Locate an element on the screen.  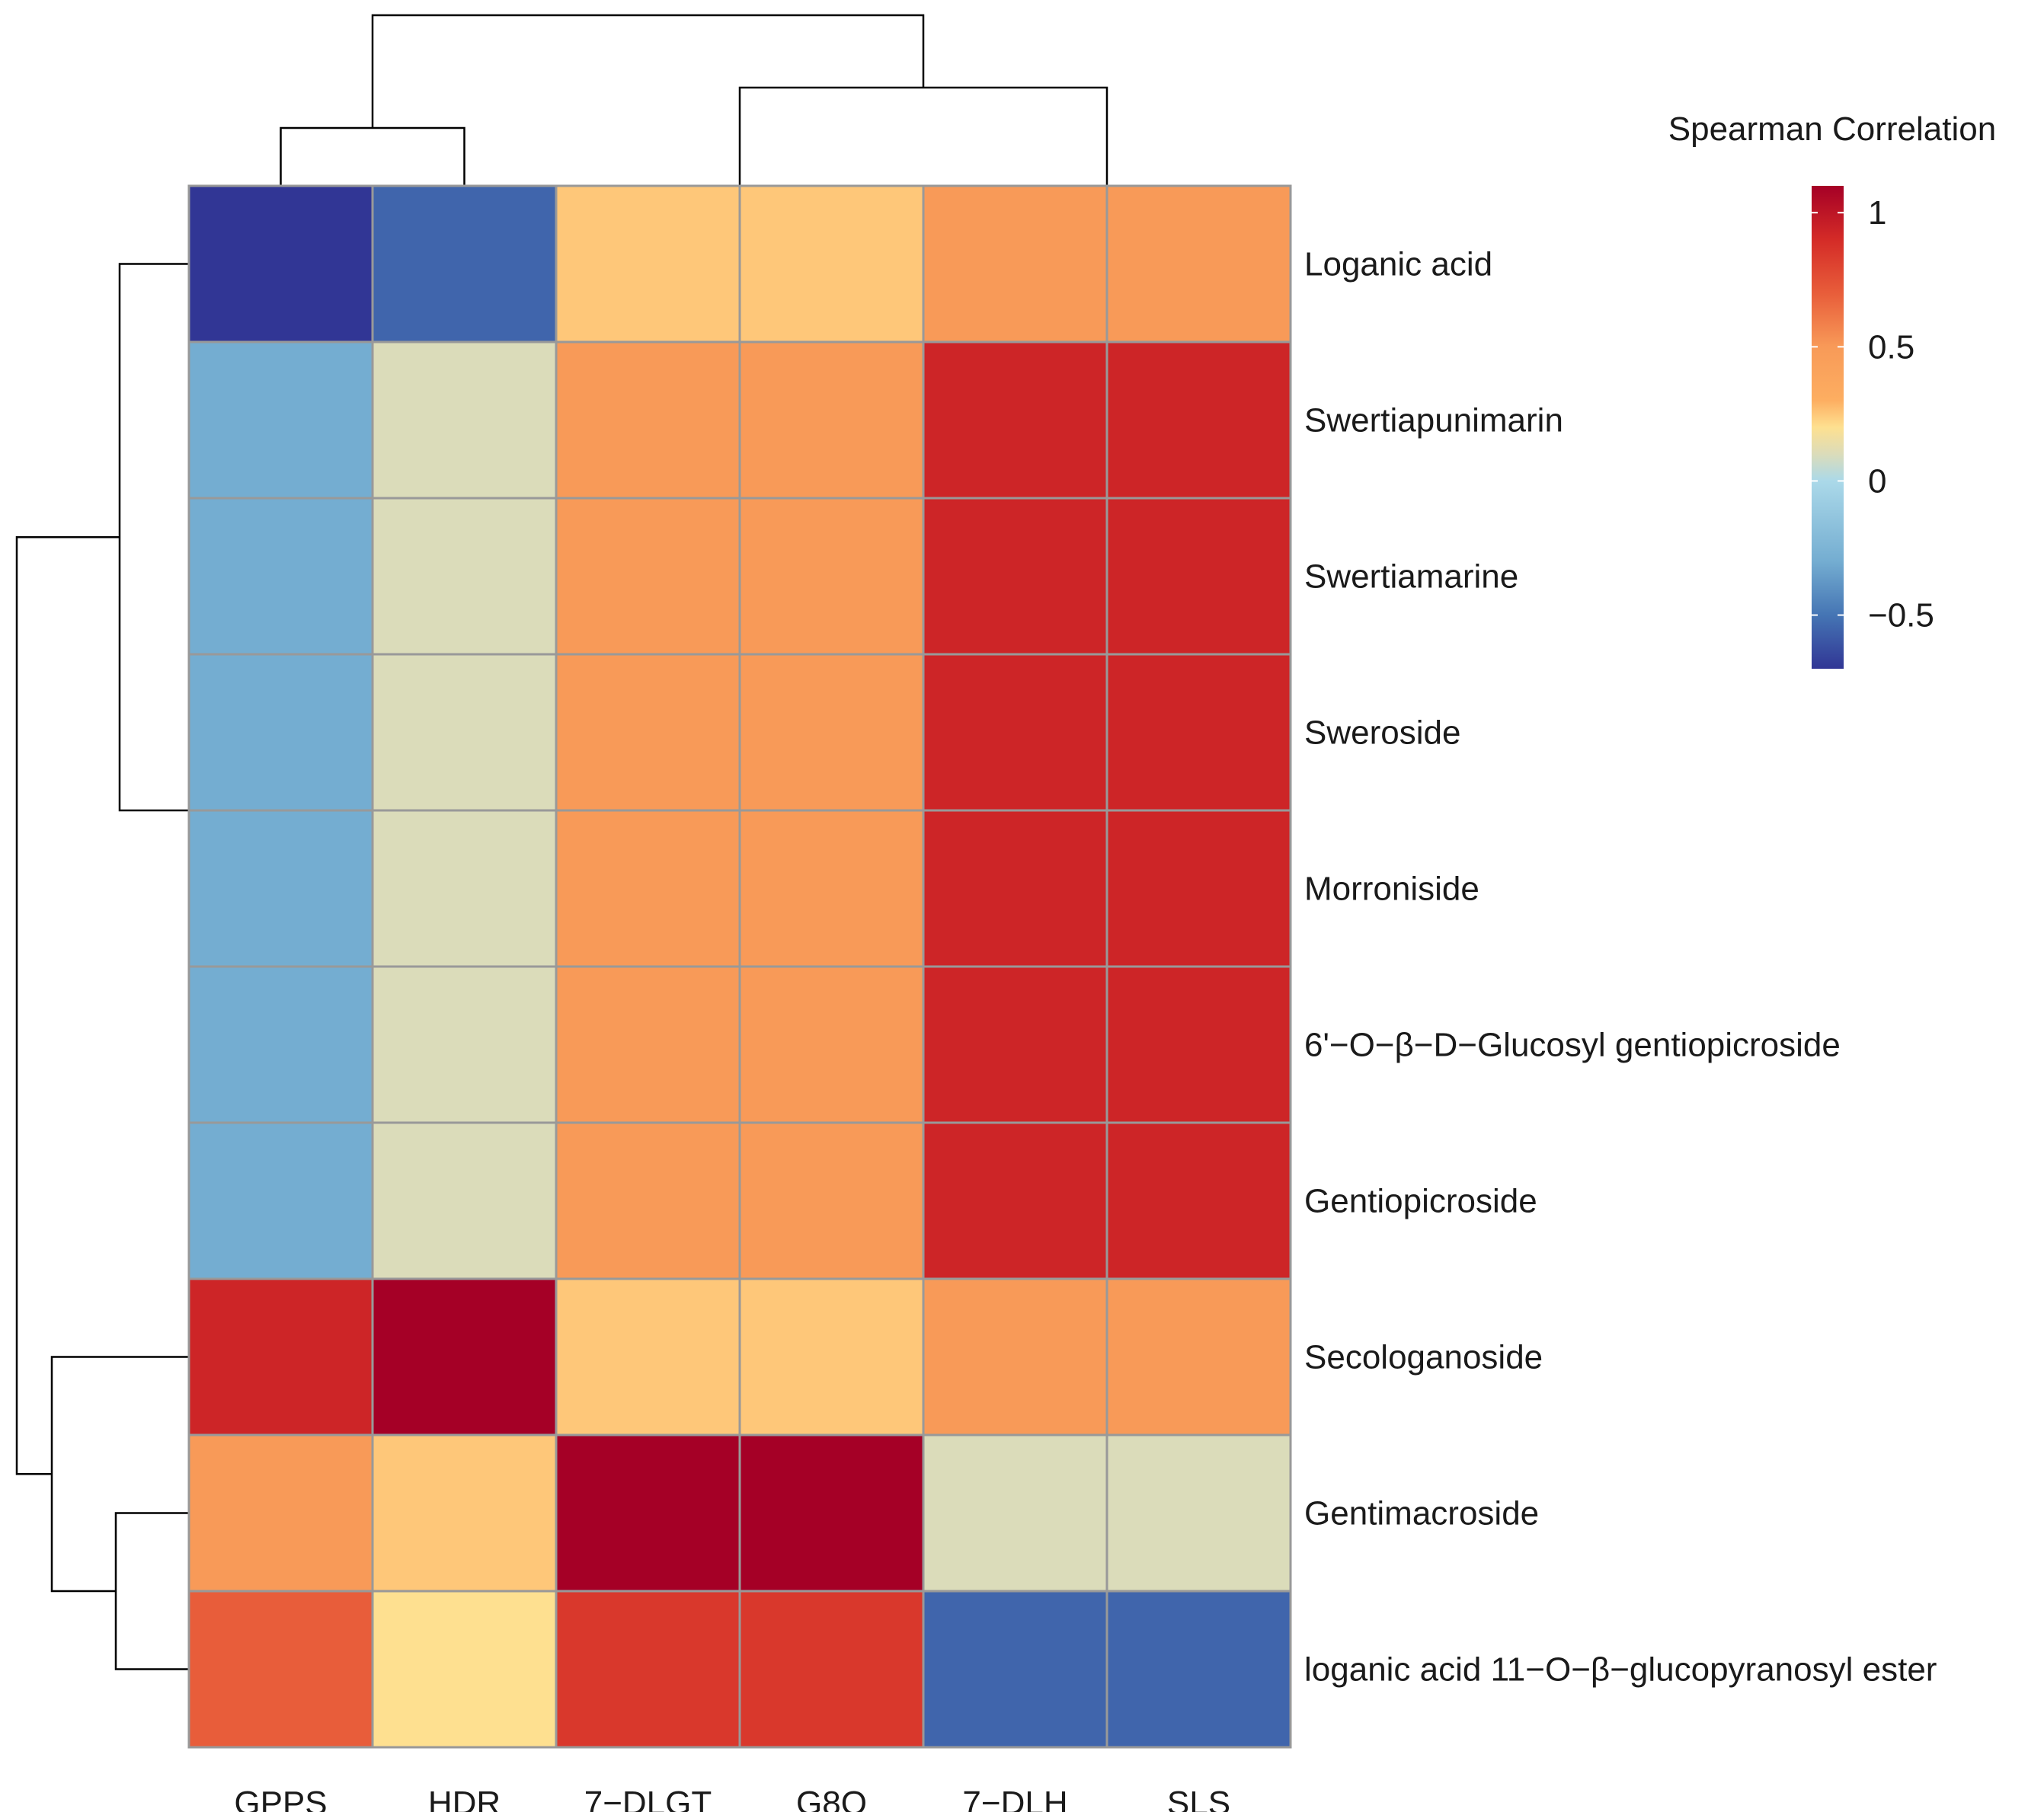
column-label: 7−DLH is located at coordinates (1014, 1799).